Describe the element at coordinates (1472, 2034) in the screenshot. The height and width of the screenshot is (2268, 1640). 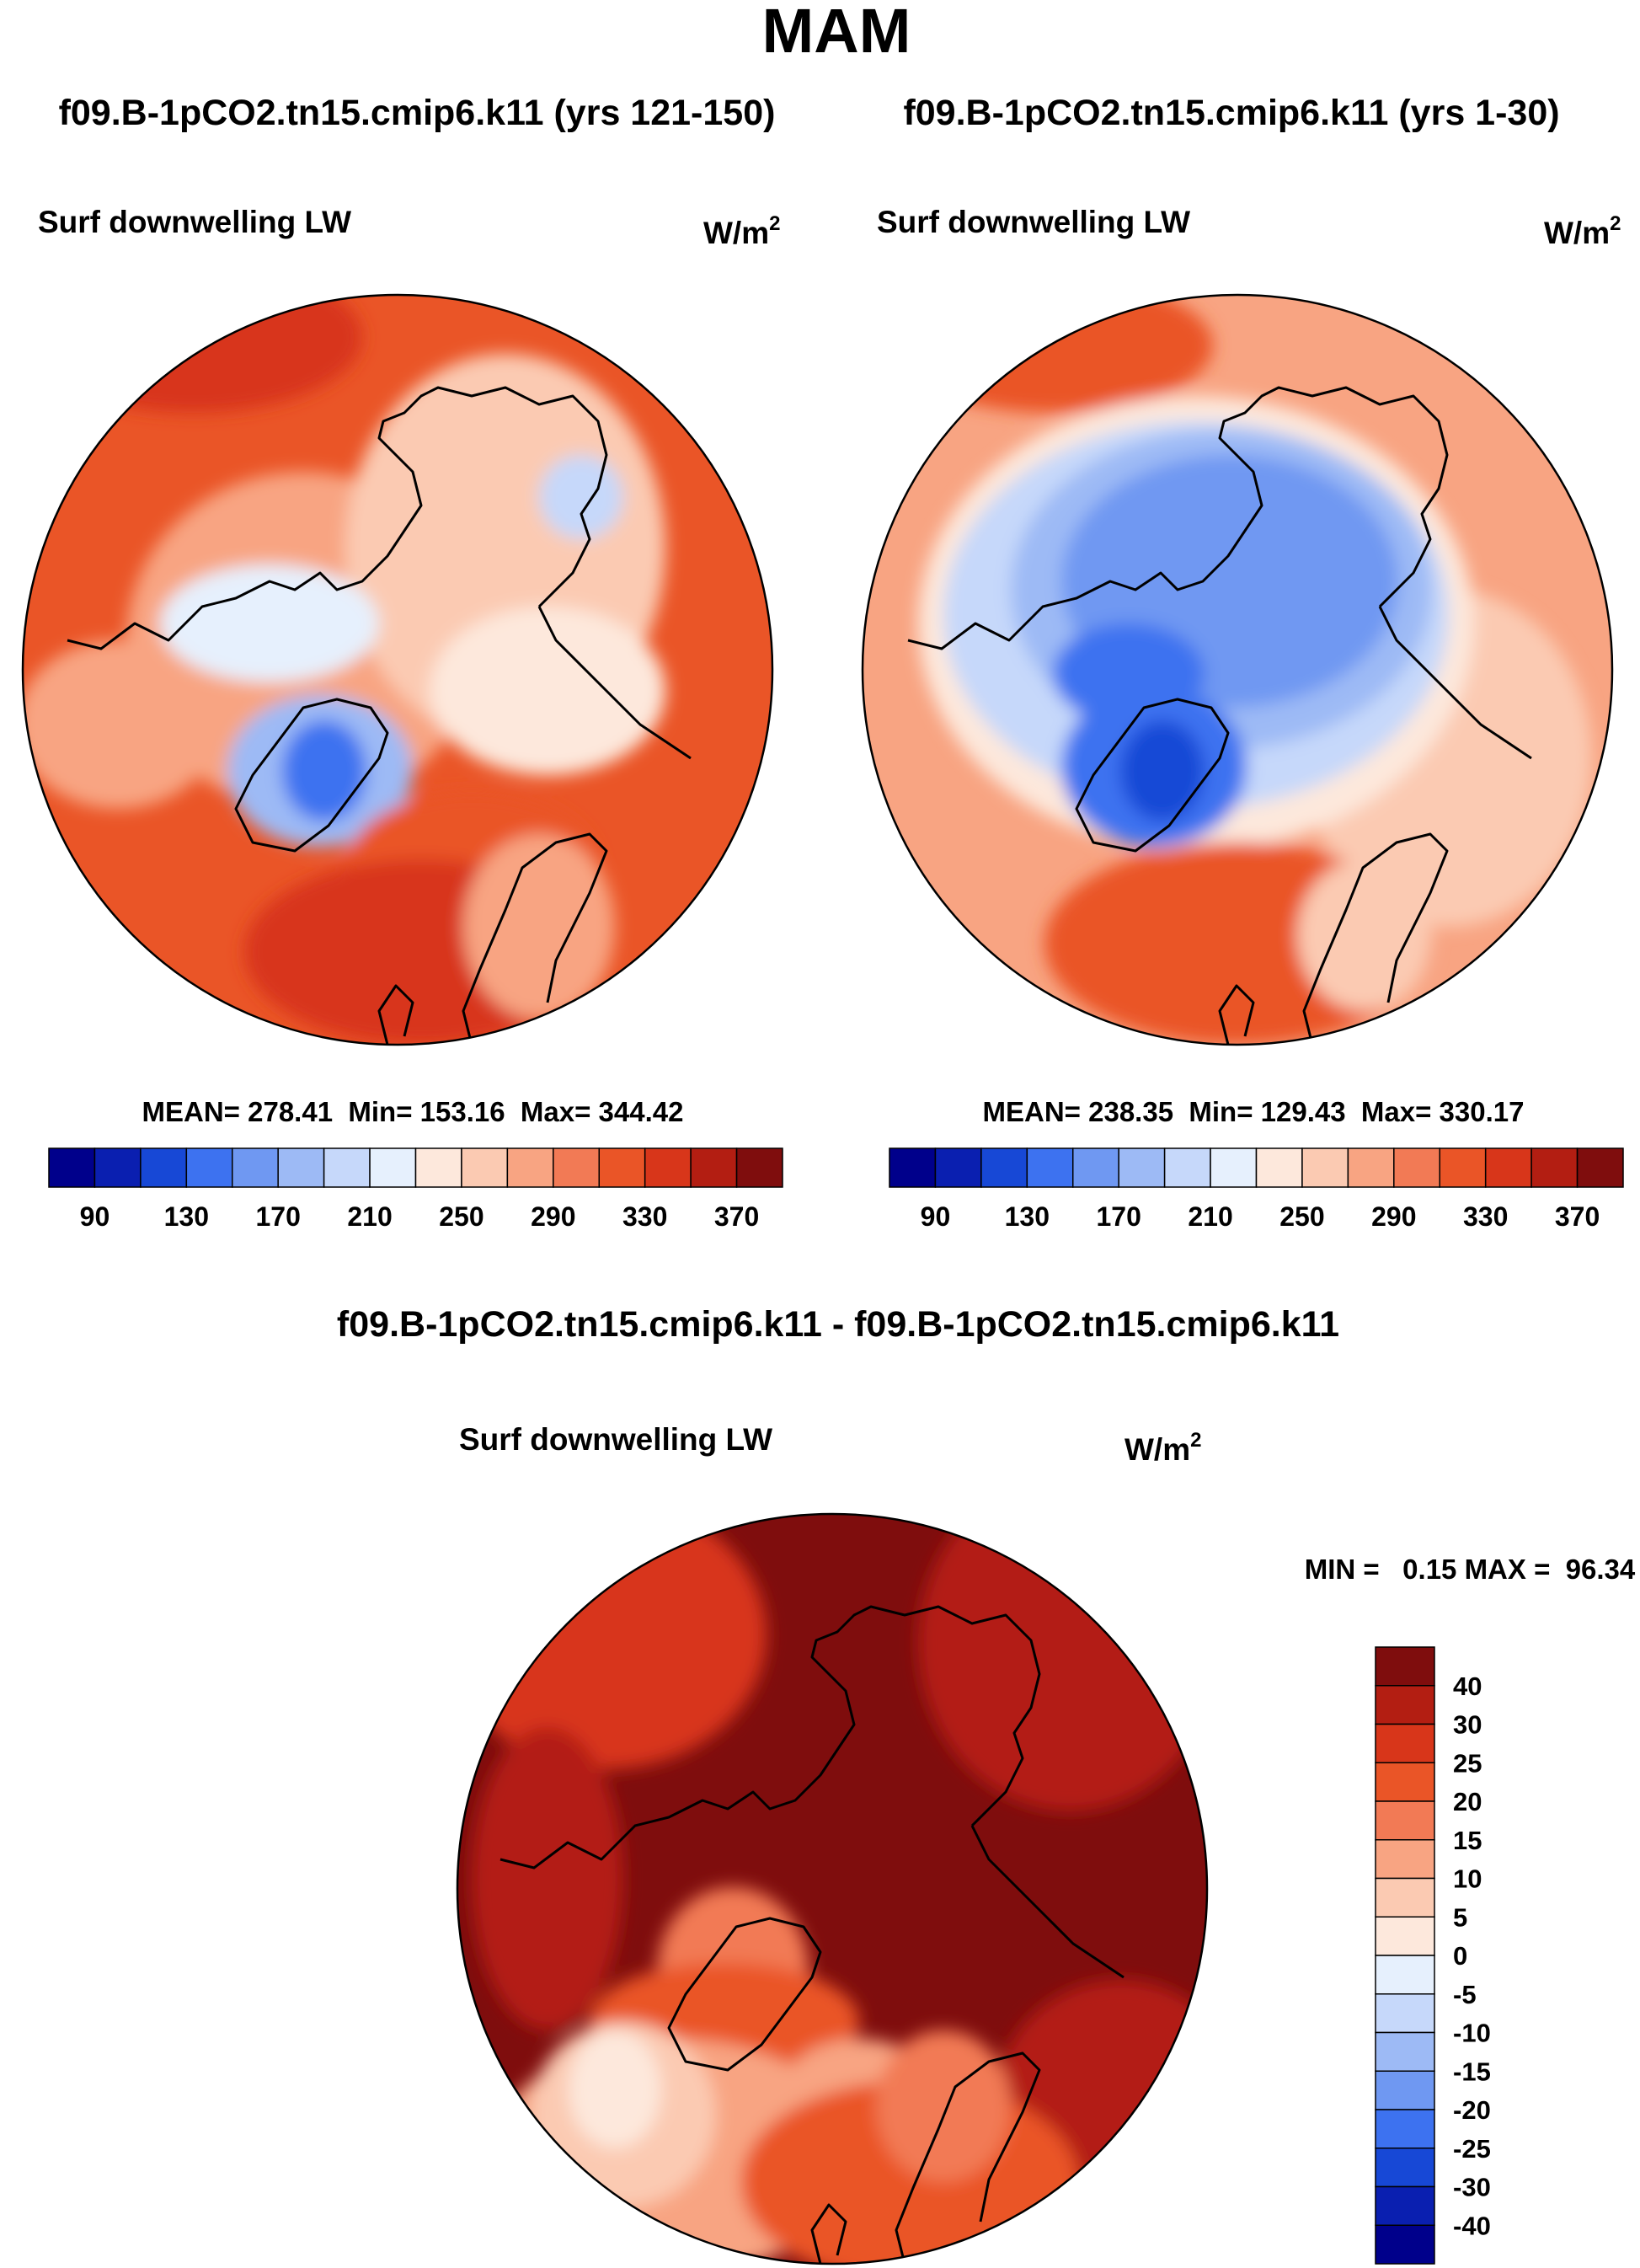
I see `difference-colorbar-label: -10` at that location.